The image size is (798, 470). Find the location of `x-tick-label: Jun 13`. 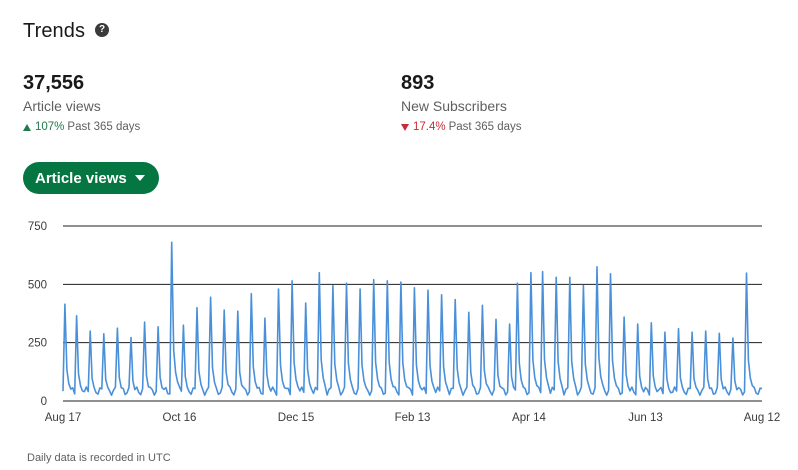

x-tick-label: Jun 13 is located at coordinates (645, 418).